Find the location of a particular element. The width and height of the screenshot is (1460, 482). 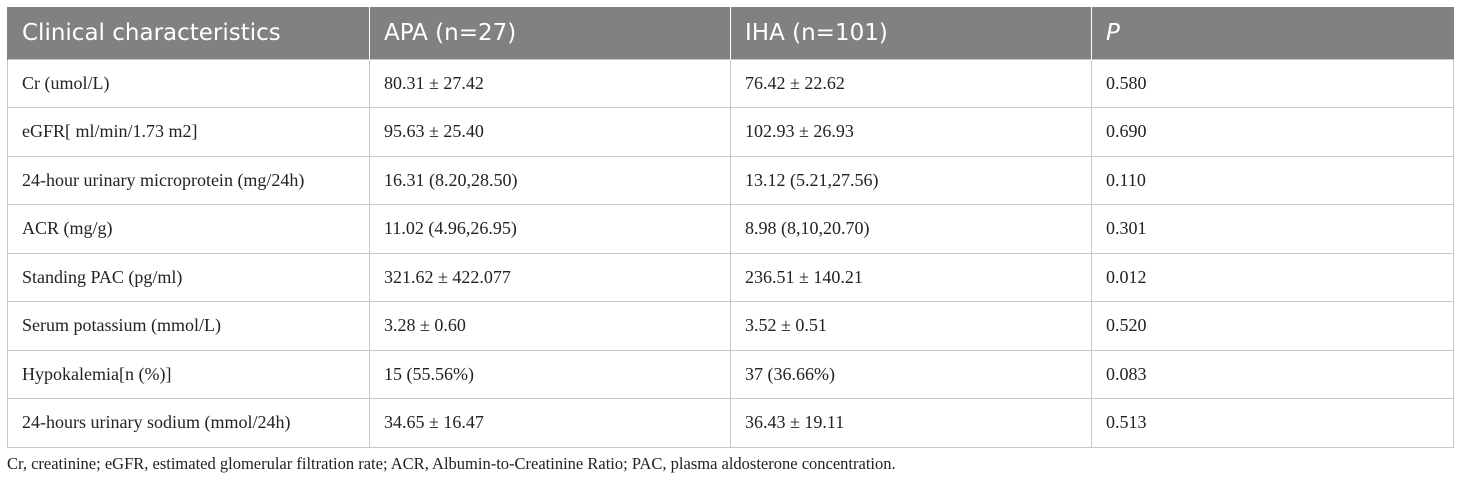

header-clinical-characteristics: Clinical characteristics is located at coordinates (188, 33).